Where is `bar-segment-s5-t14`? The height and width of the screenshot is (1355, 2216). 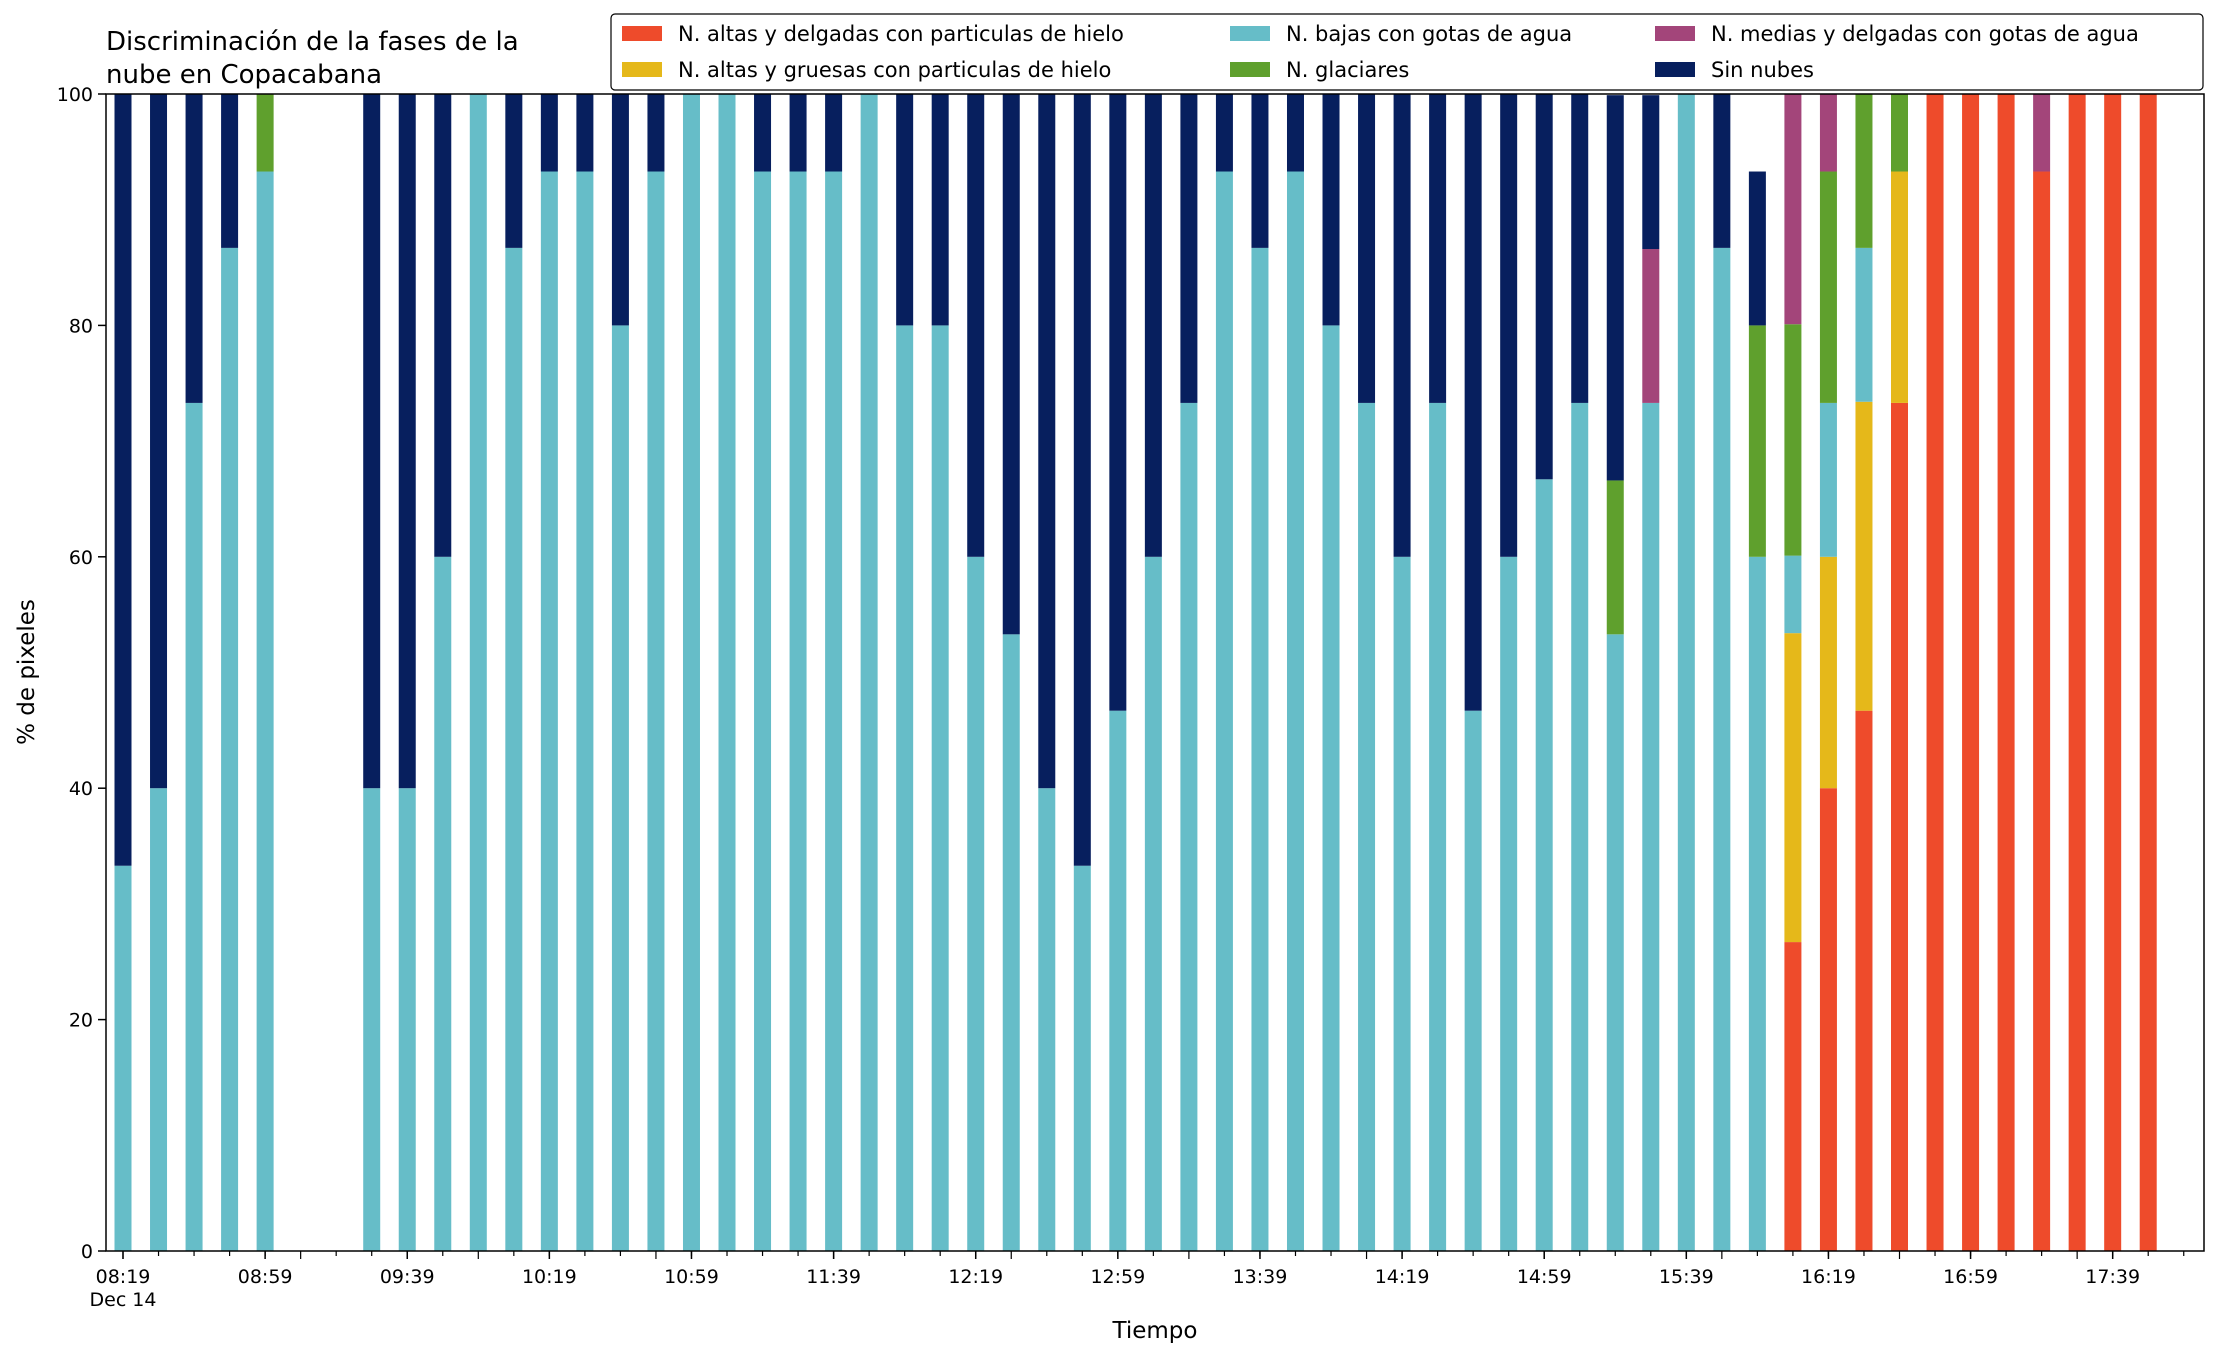
bar-segment-s5-t14 is located at coordinates (620, 210).